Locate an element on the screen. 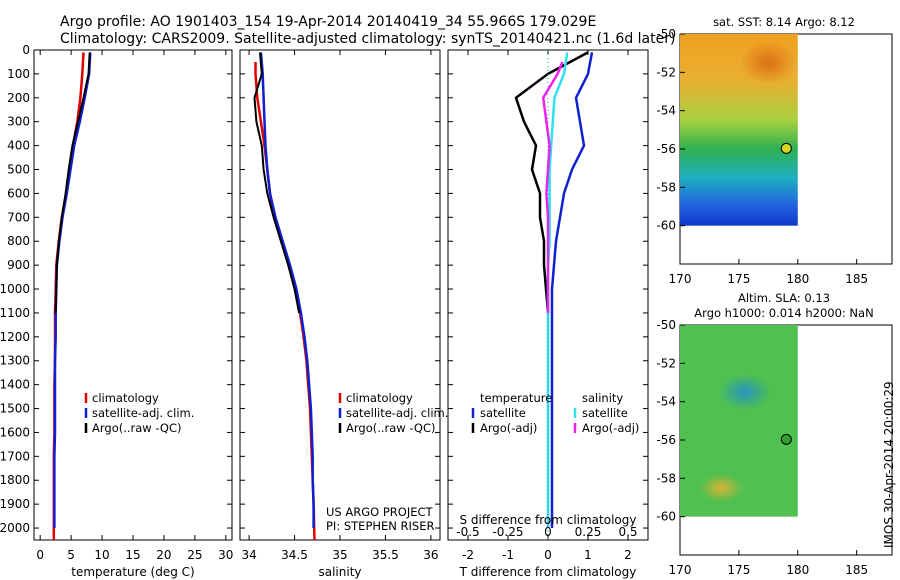 Image resolution: width=900 pixels, height=580 pixels. legend-title-temperature: temperature is located at coordinates (516, 398).